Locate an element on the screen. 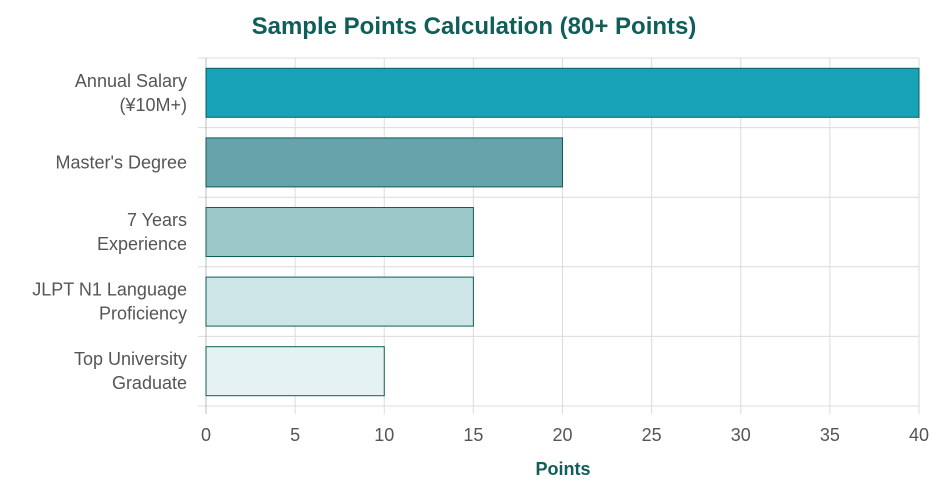 The height and width of the screenshot is (492, 942). chart-title: Sample Points Calculation (80+ Points) is located at coordinates (474, 26).